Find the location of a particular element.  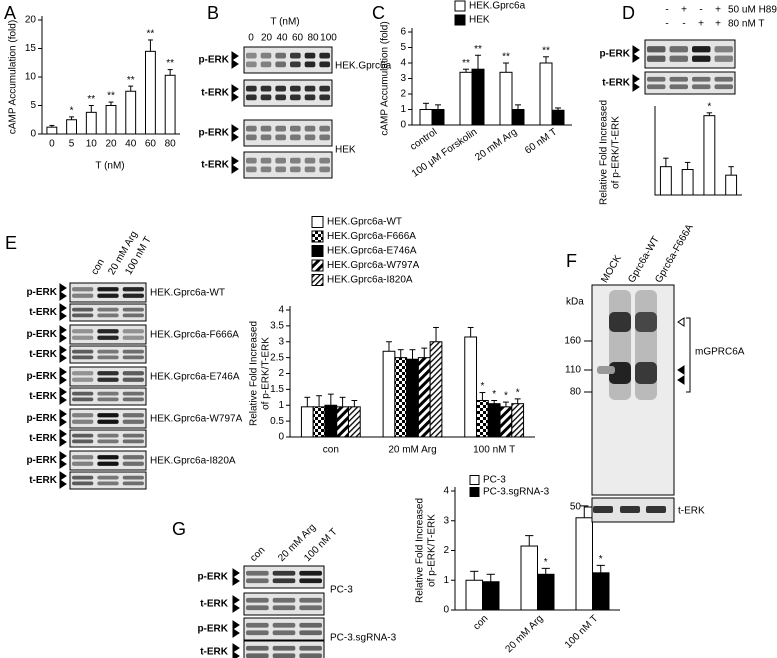

bracket is located at coordinates (688, 355).